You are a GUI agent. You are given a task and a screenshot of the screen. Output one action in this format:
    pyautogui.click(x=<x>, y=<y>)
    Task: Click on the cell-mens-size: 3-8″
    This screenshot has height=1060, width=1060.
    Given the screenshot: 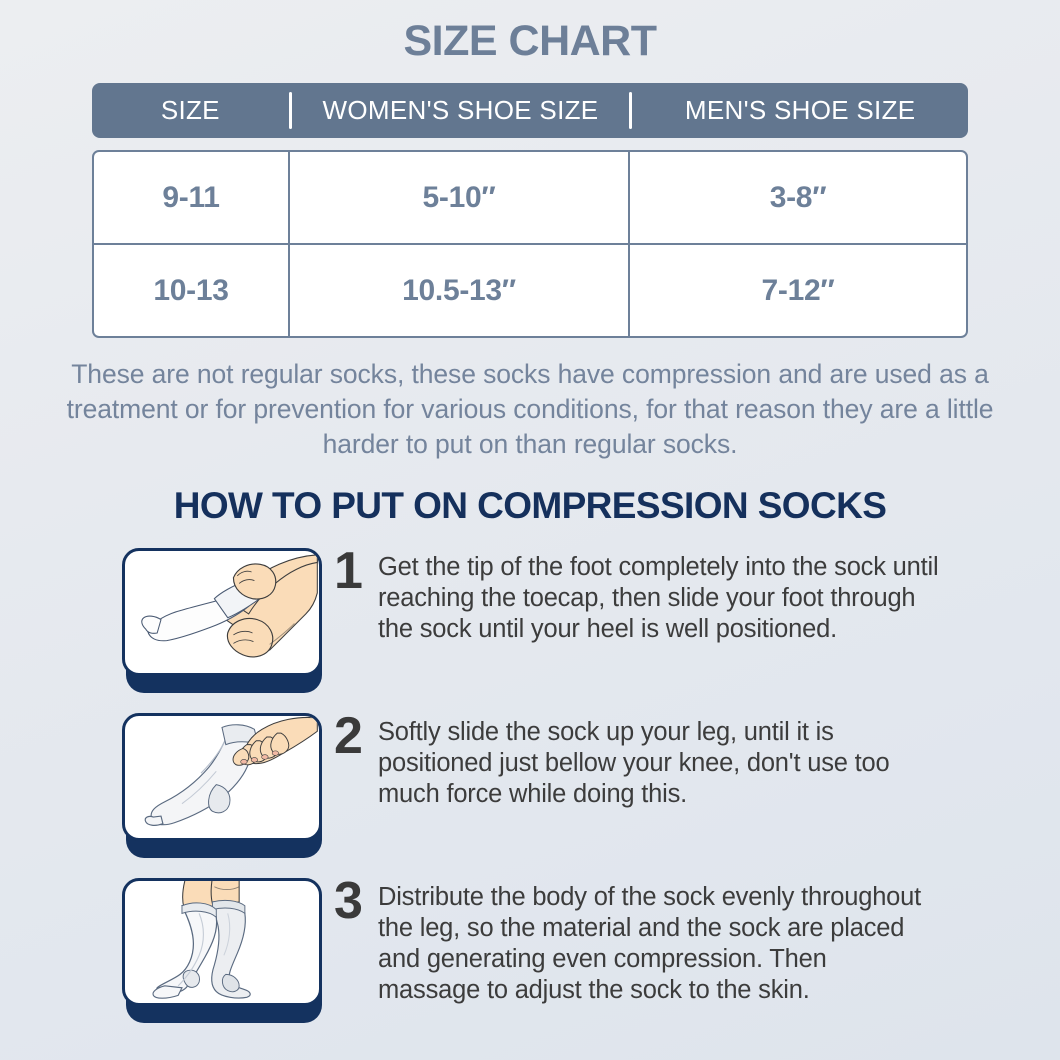 What is the action you would take?
    pyautogui.click(x=798, y=197)
    